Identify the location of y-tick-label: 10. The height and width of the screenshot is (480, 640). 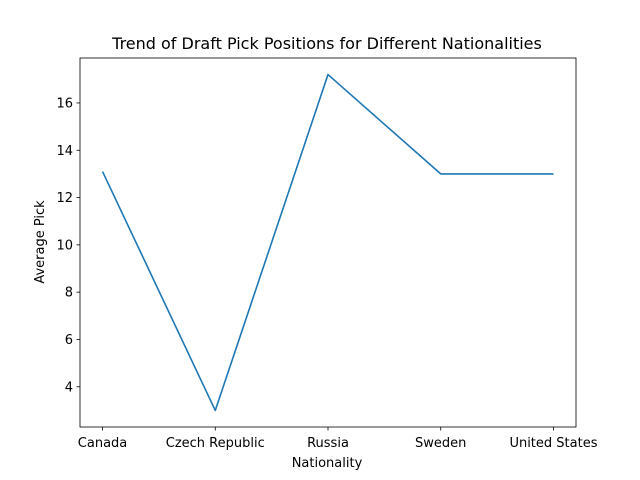
(64, 245).